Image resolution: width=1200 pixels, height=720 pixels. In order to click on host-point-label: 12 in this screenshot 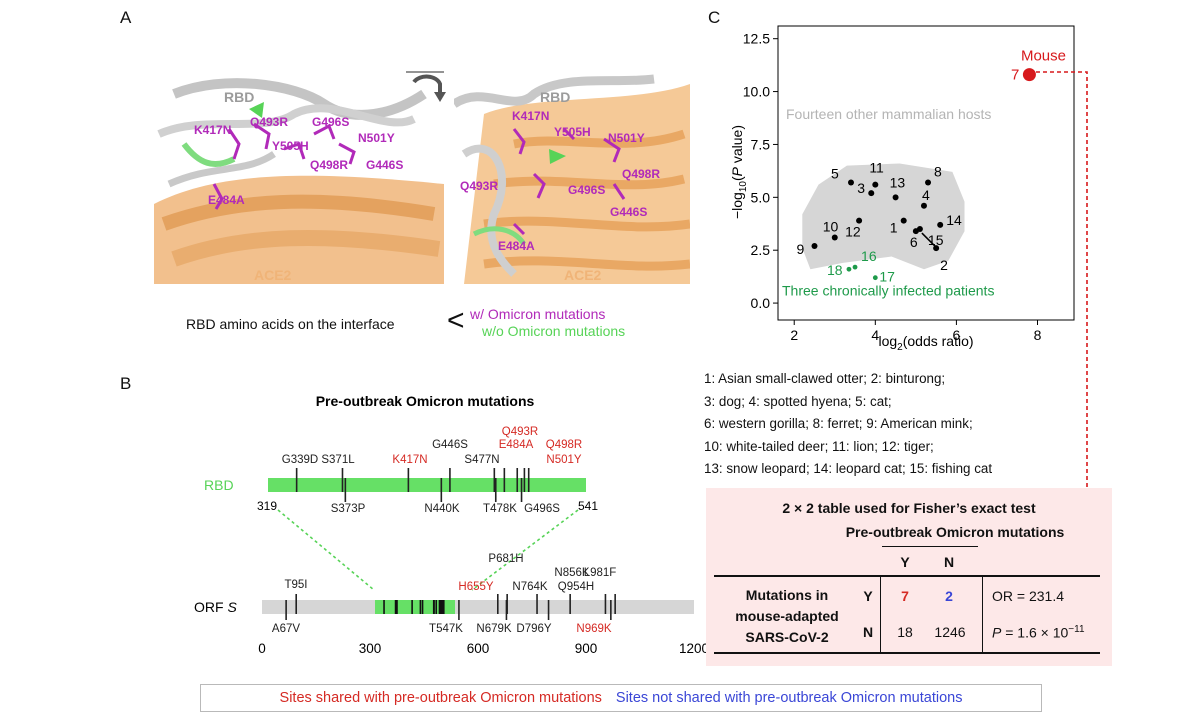, I will do `click(853, 232)`.